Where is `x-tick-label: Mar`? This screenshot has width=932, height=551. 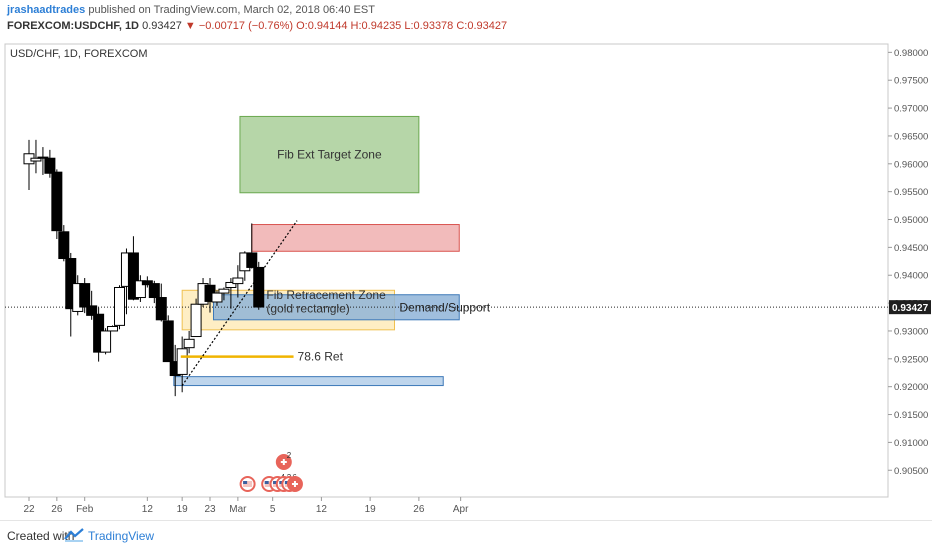
x-tick-label: Mar is located at coordinates (238, 509).